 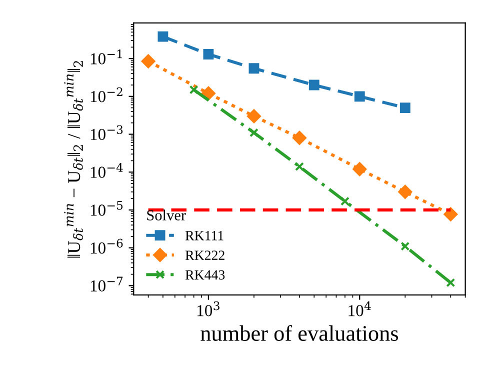 I want to click on y-tick-label: 10$^{−4}$, so click(x=106, y=170).